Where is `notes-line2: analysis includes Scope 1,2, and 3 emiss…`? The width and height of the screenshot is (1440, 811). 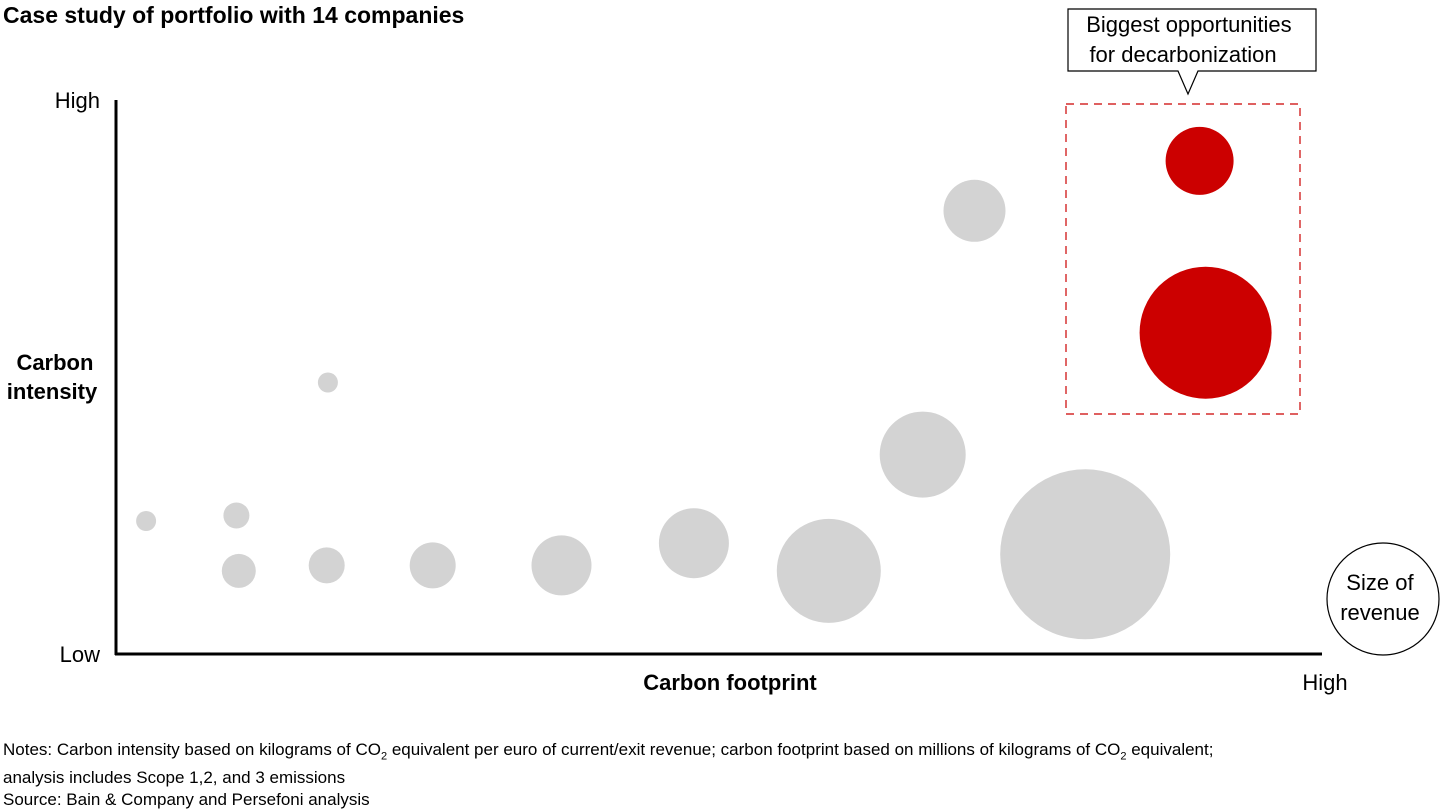
notes-line2: analysis includes Scope 1,2, and 3 emiss… is located at coordinates (174, 778).